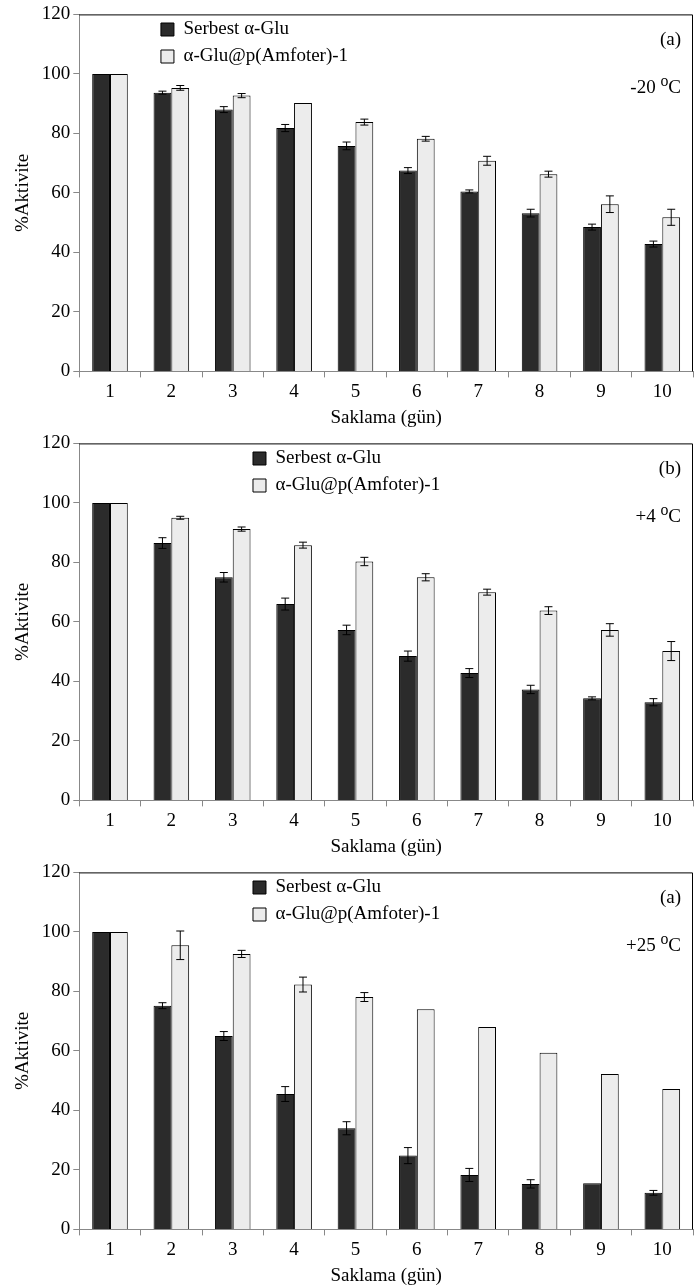  I want to click on annotation: (b), so click(669, 468).